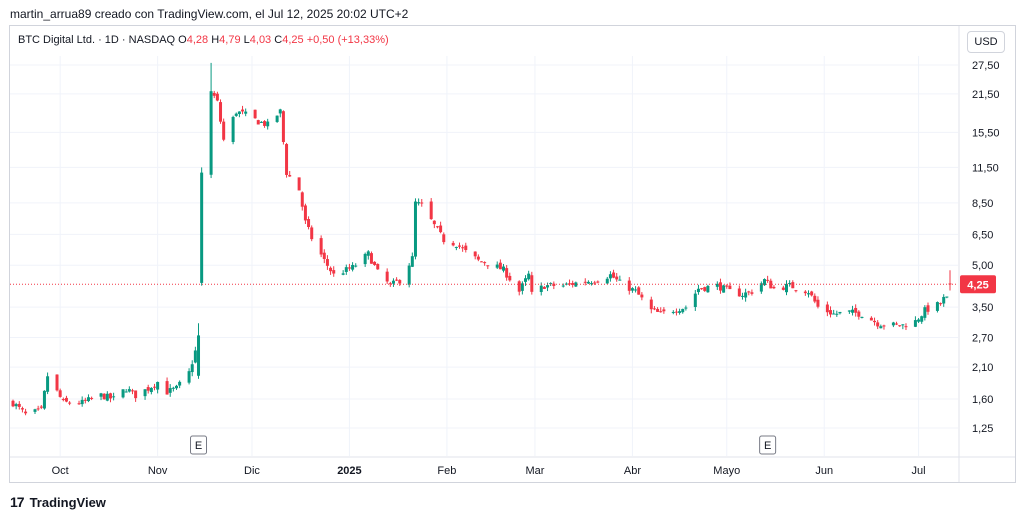  What do you see at coordinates (534, 471) in the screenshot?
I see `x-tick-label: Mar` at bounding box center [534, 471].